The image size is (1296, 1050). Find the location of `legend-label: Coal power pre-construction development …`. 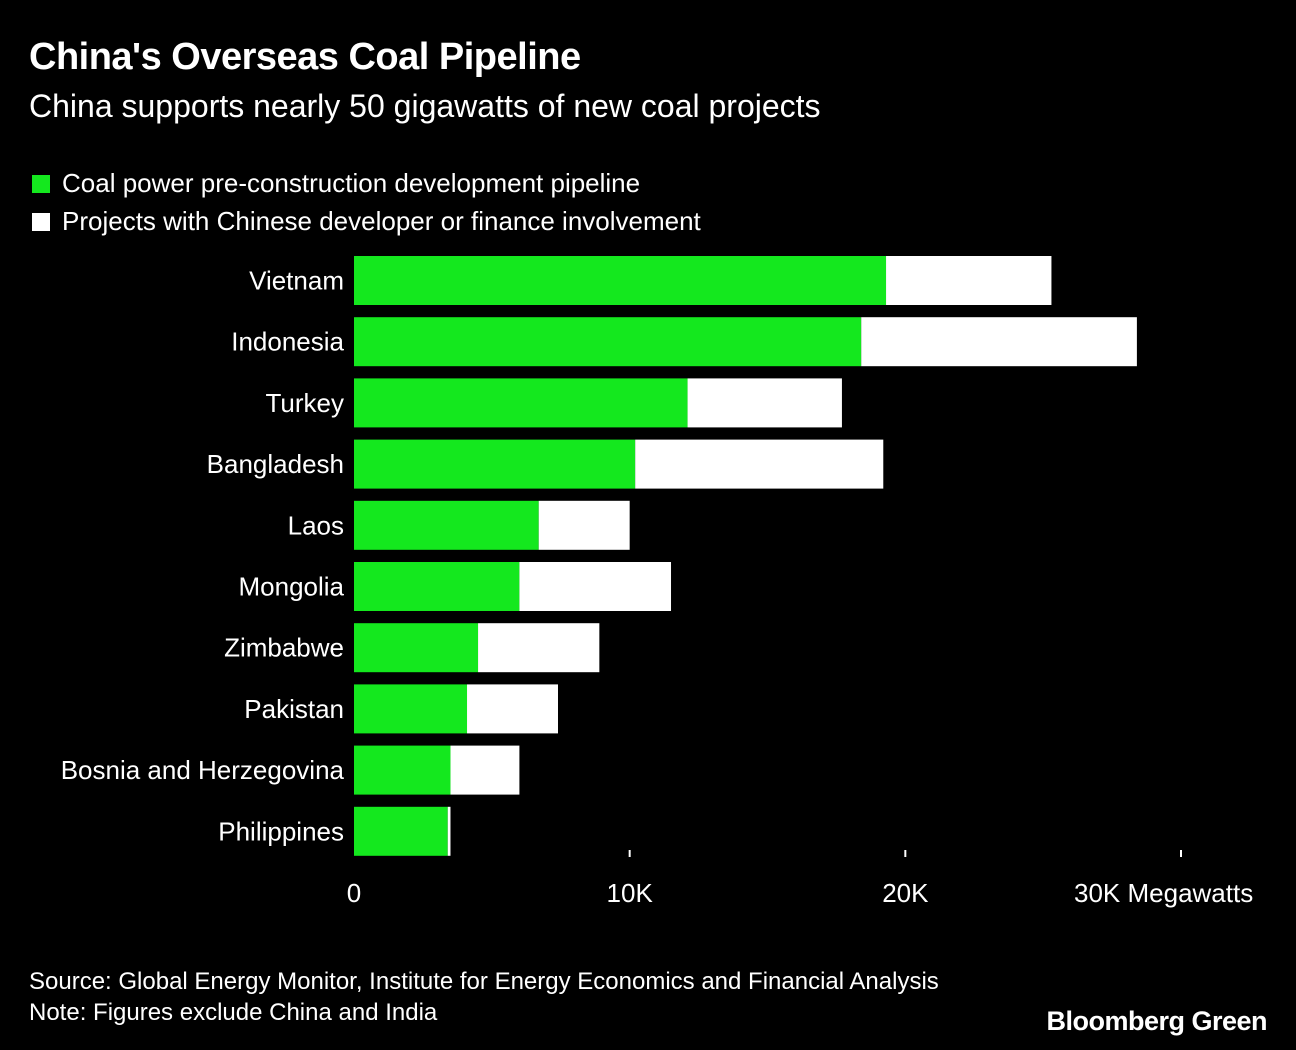

legend-label: Coal power pre-construction development … is located at coordinates (351, 183).